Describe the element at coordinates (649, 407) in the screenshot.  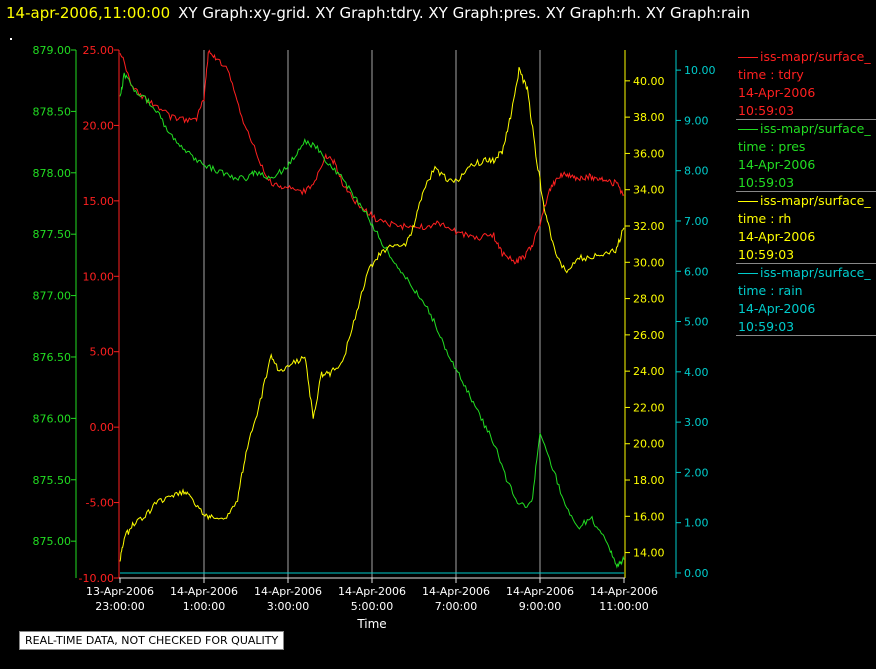
I see `rh-tick-label: 22.00` at that location.